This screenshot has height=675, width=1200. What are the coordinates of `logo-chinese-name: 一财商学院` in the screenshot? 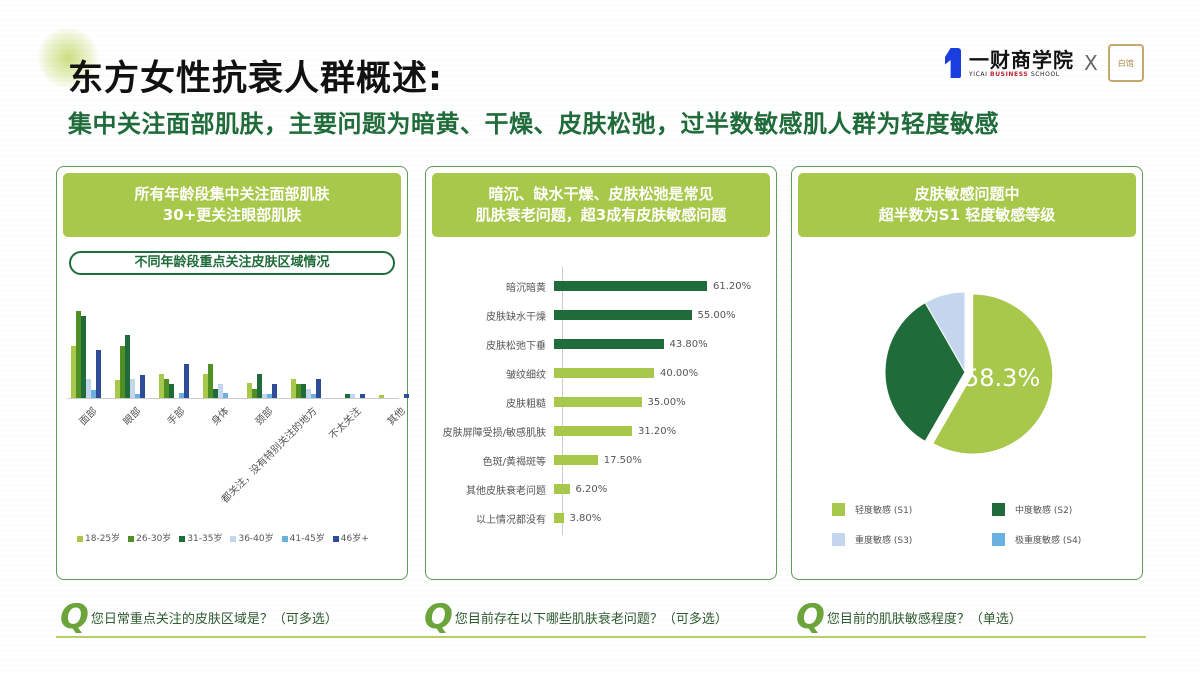 It's located at (1021, 59).